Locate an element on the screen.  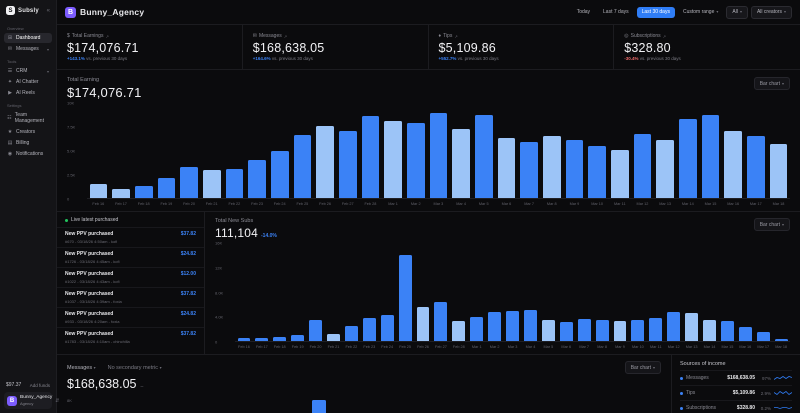
sidebar-item-team-management: ☷ Team Management is located at coordinates (28, 118).